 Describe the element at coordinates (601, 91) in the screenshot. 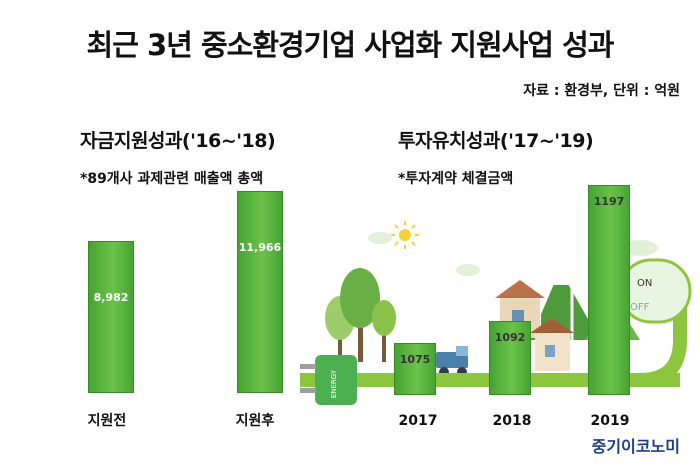

I see `source-note: 자료 : 환경부, 단위 : 억원` at that location.